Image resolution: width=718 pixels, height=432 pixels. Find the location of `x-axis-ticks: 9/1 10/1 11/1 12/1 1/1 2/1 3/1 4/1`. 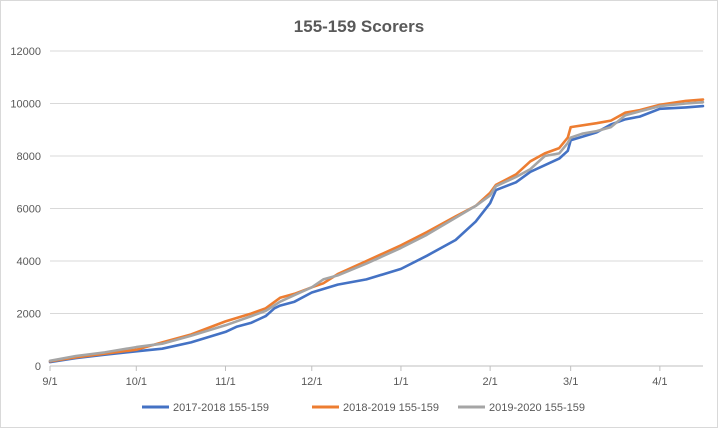

x-axis-ticks: 9/1 10/1 11/1 12/1 1/1 2/1 3/1 4/1 is located at coordinates (354, 377).